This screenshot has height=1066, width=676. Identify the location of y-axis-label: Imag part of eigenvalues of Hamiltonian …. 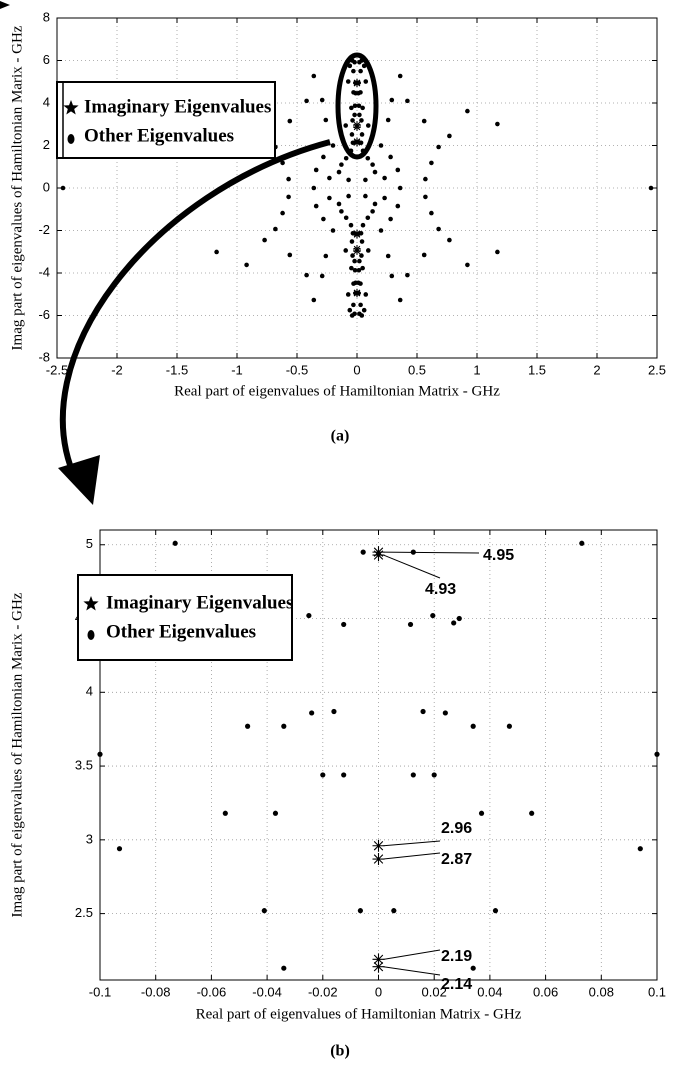
(17, 187).